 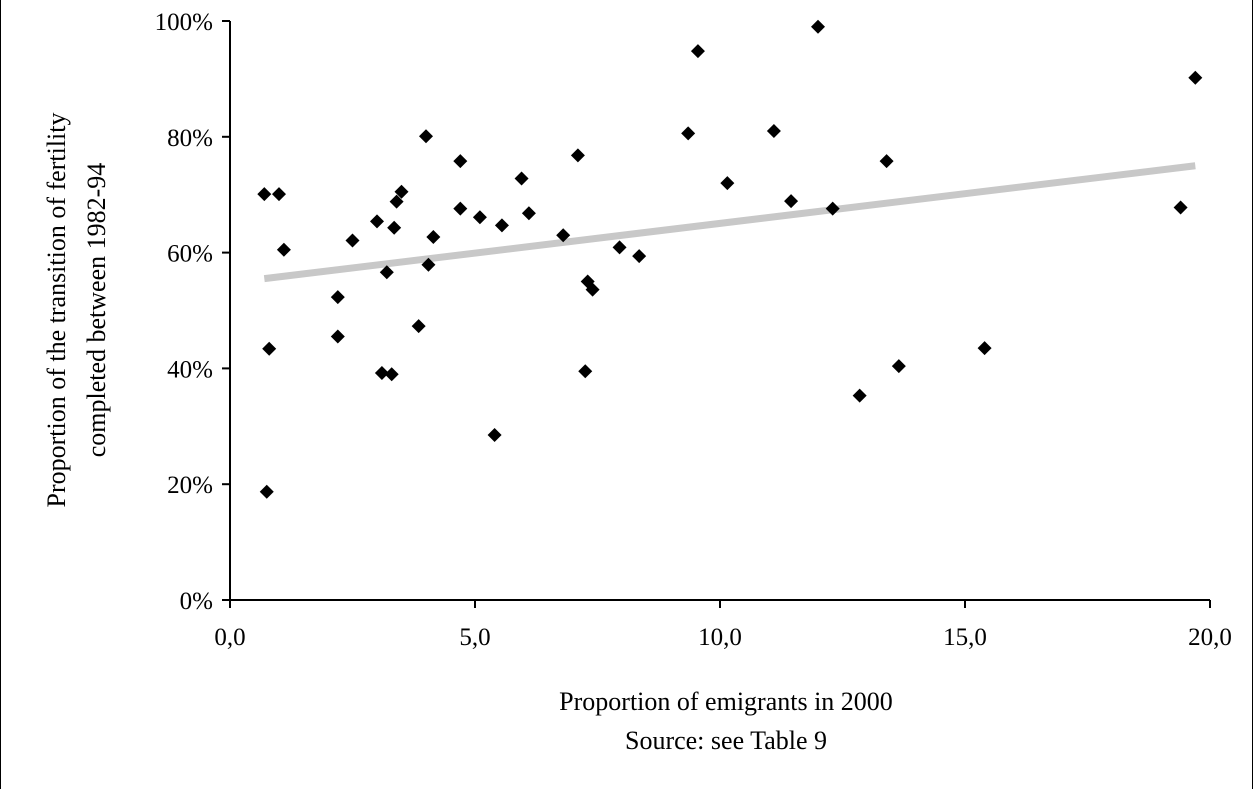 What do you see at coordinates (190, 369) in the screenshot?
I see `y-tick-label: 40%` at bounding box center [190, 369].